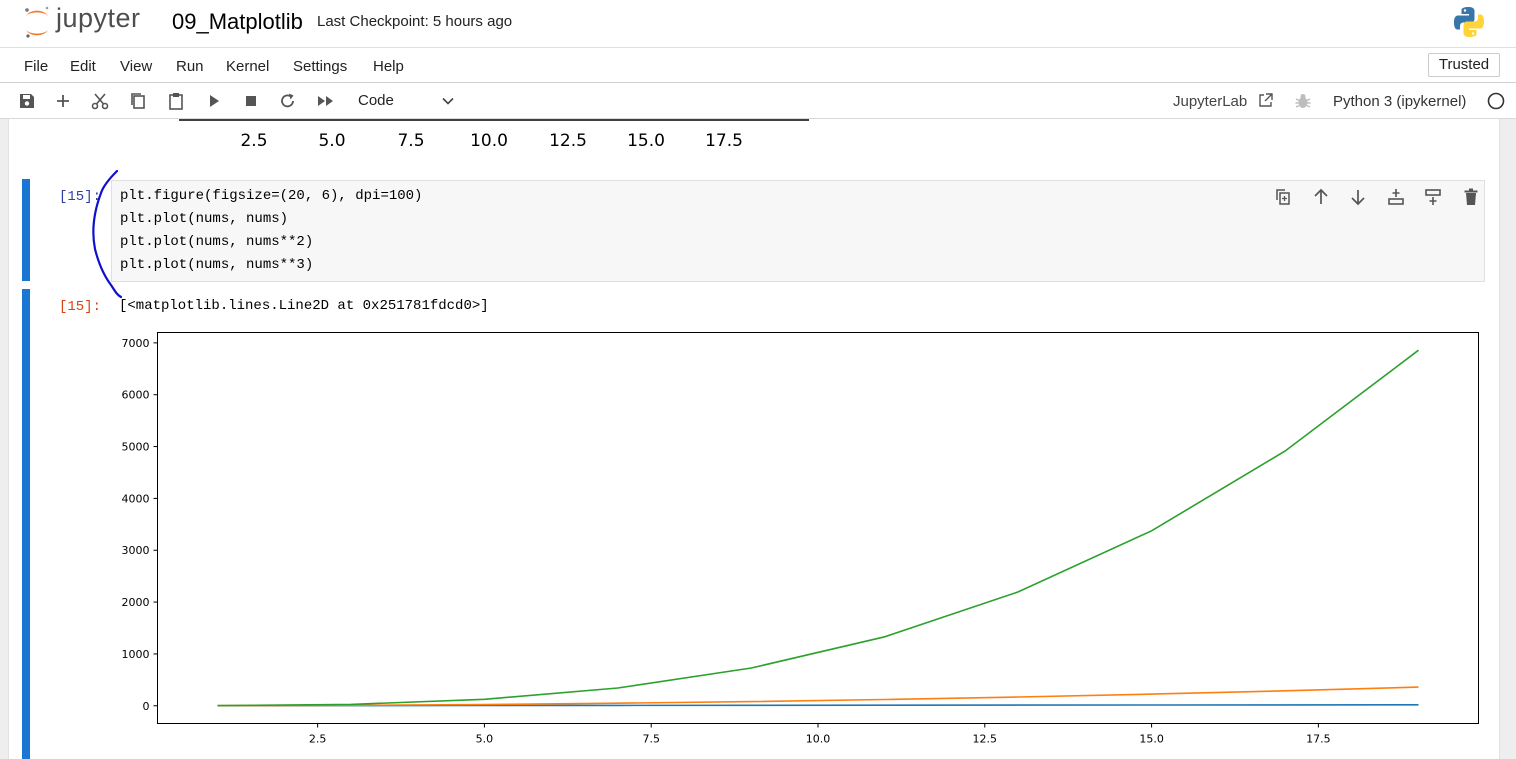  What do you see at coordinates (448, 101) in the screenshot?
I see `chevron-down-icon` at bounding box center [448, 101].